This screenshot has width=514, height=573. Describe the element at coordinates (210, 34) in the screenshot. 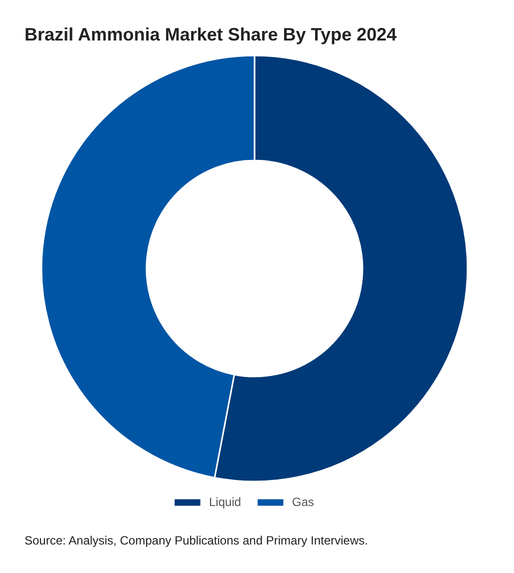

I see `chart-title: Brazil Ammonia Market Share By Type 2024` at that location.